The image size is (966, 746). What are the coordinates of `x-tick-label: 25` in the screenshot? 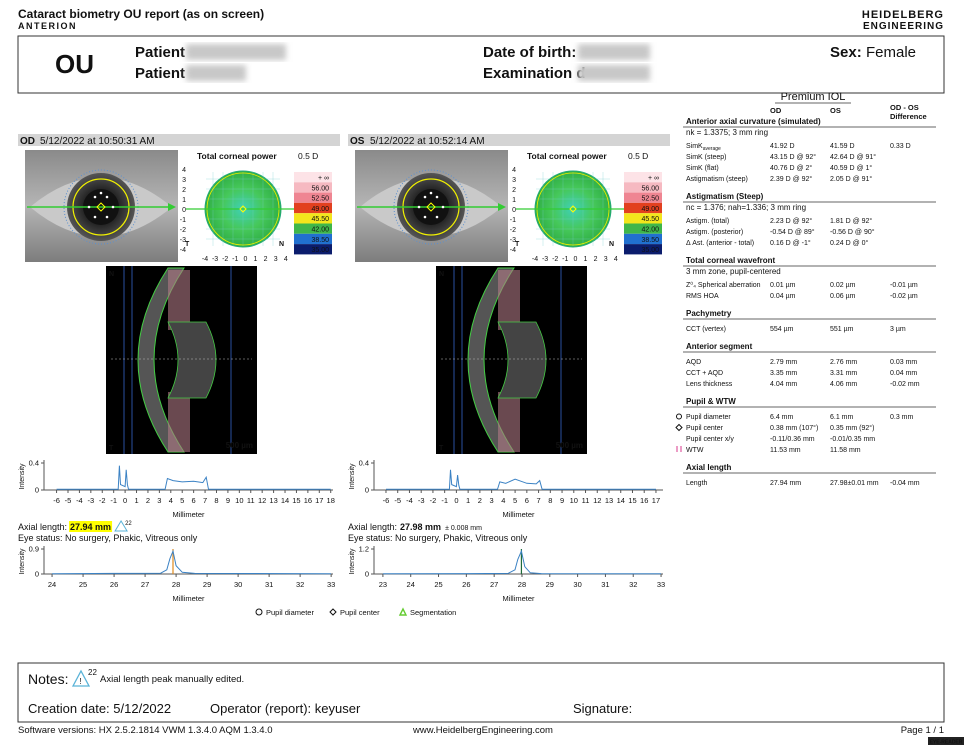 It's located at (438, 584).